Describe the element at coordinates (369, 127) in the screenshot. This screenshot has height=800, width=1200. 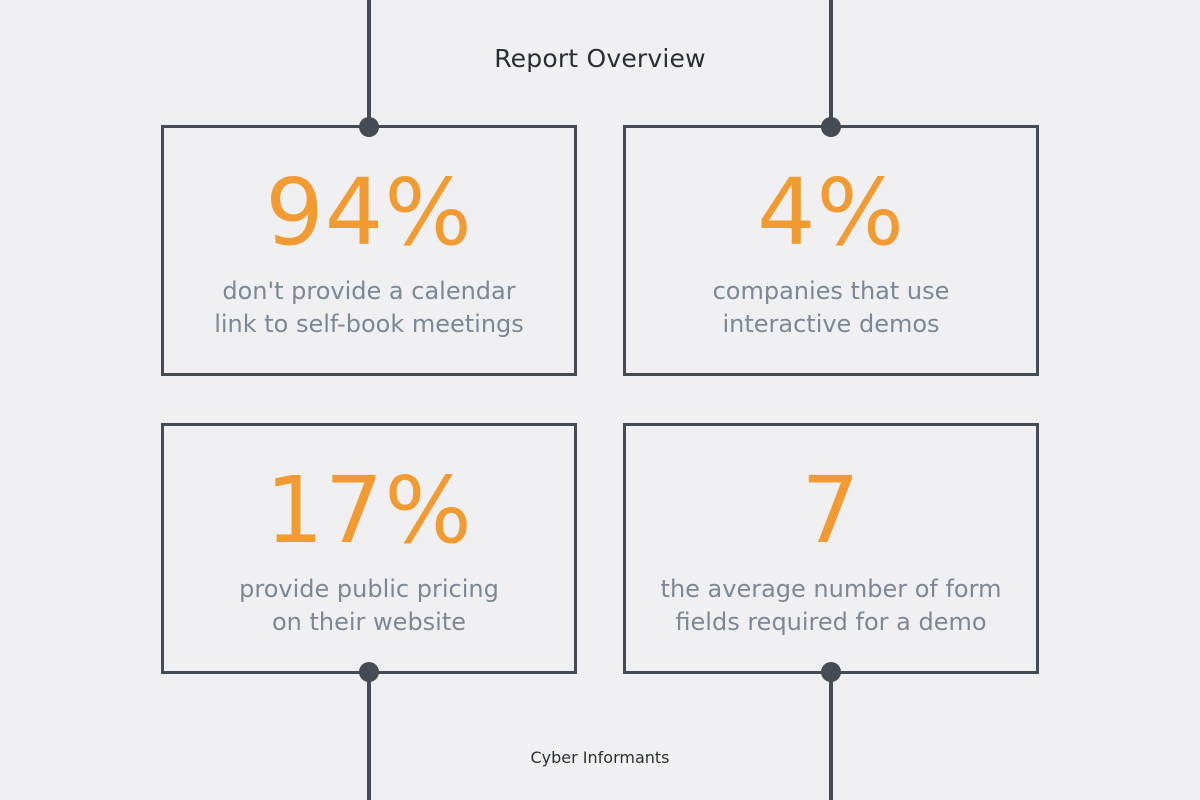
I see `connector-dot-top-left` at that location.